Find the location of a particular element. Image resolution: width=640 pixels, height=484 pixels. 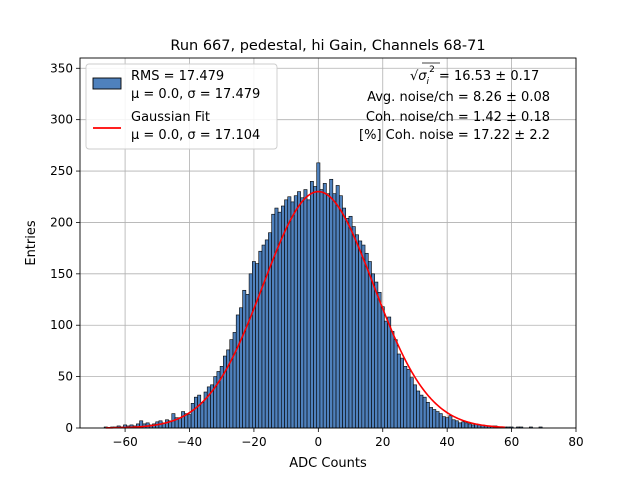

legend-fit-label: Gaussian Fit is located at coordinates (170, 117).